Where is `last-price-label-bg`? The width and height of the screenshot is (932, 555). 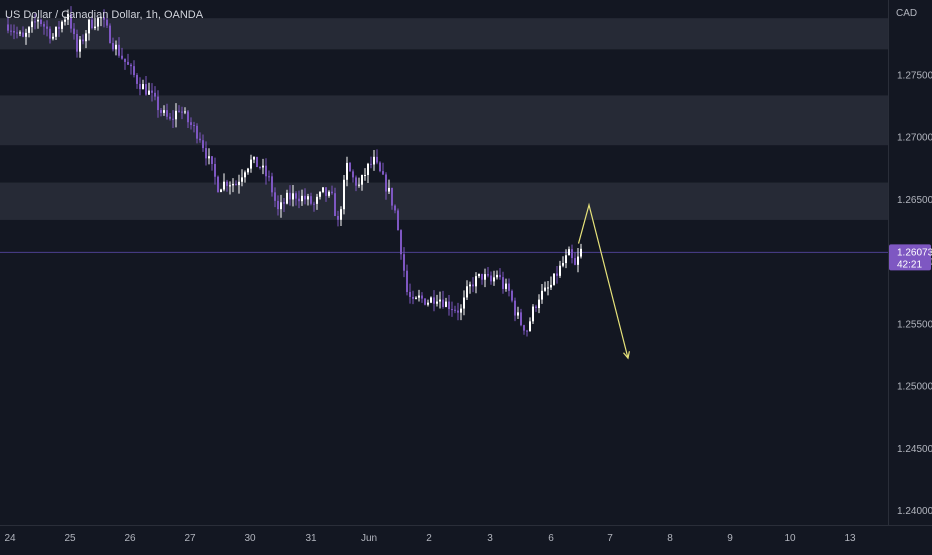 last-price-label-bg is located at coordinates (910, 257).